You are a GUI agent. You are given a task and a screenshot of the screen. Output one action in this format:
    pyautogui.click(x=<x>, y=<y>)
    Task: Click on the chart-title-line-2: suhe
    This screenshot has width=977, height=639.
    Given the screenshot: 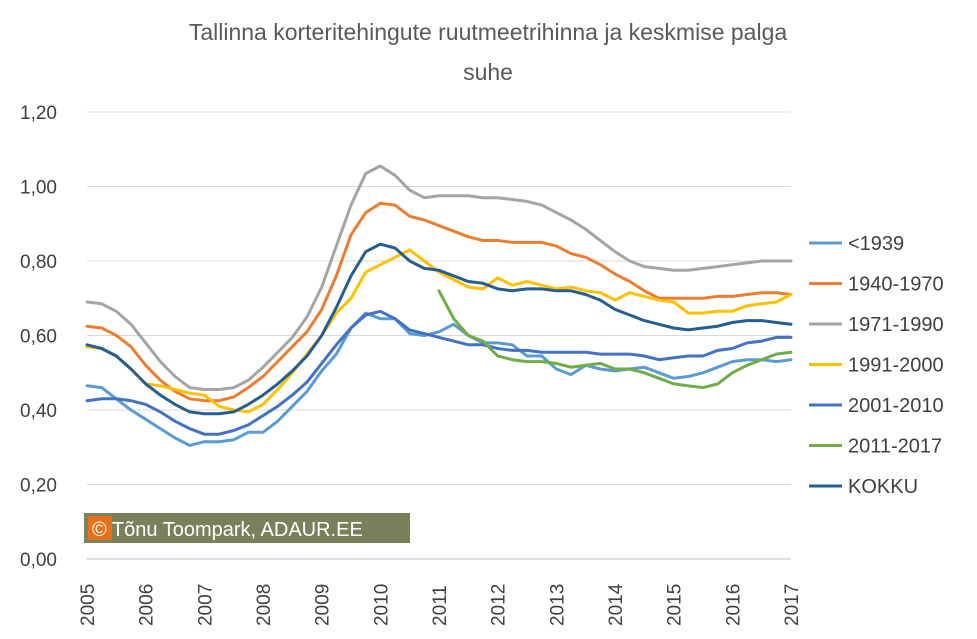 What is the action you would take?
    pyautogui.click(x=488, y=72)
    